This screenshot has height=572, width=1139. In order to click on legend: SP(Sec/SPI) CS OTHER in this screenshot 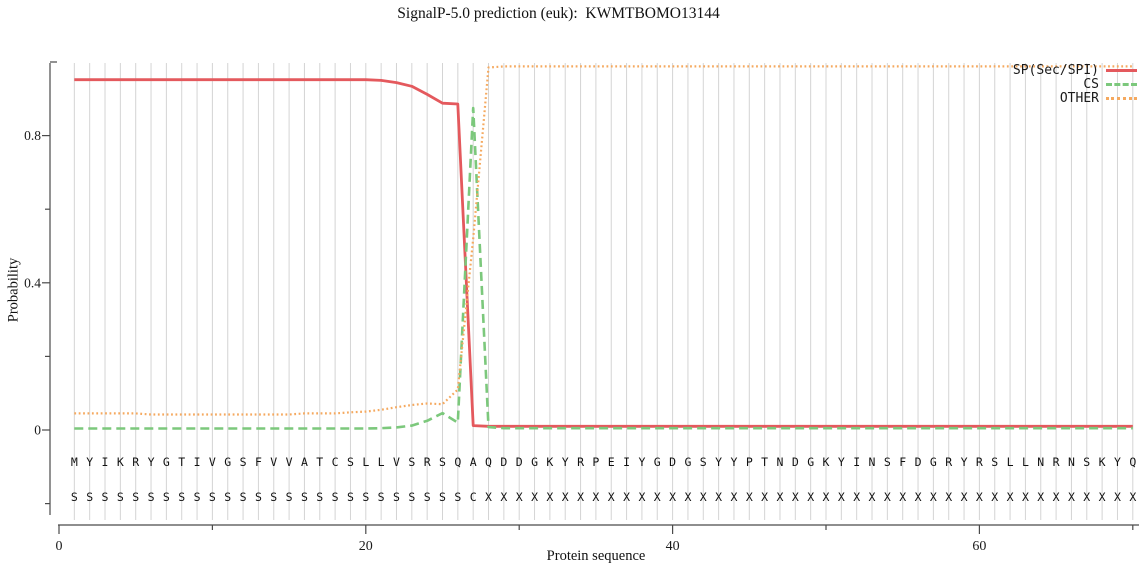, I will do `click(1075, 84)`.